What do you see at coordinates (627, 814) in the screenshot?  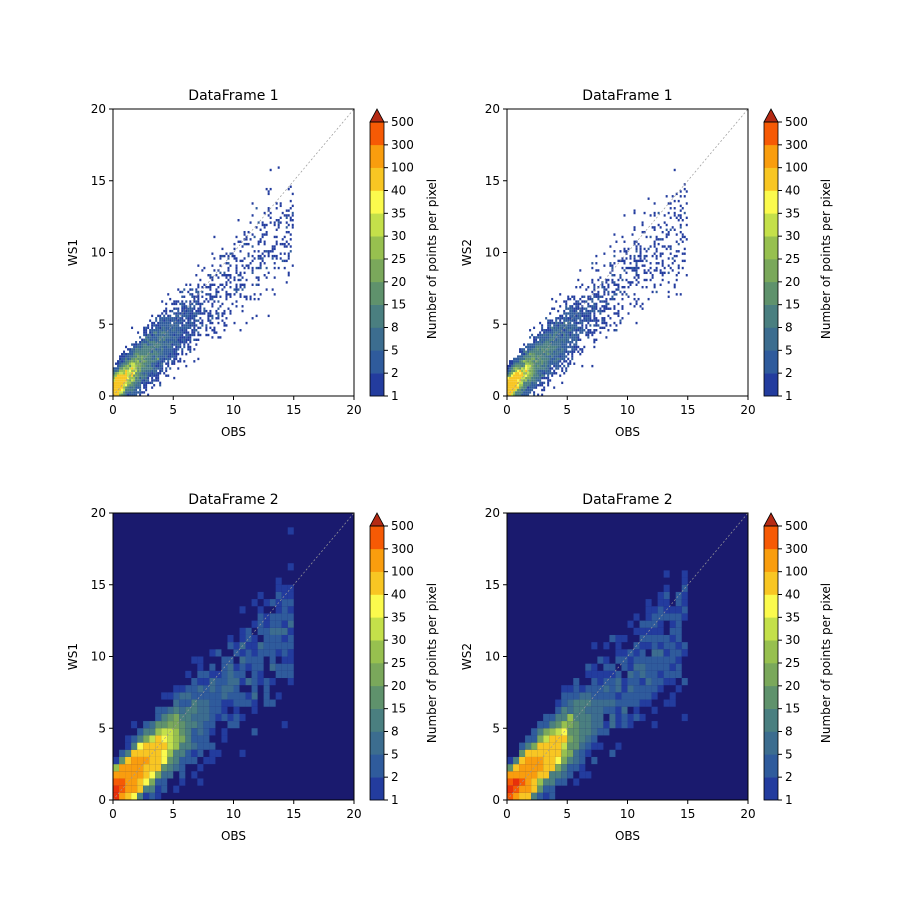 I see `x-tick-label: 10` at bounding box center [627, 814].